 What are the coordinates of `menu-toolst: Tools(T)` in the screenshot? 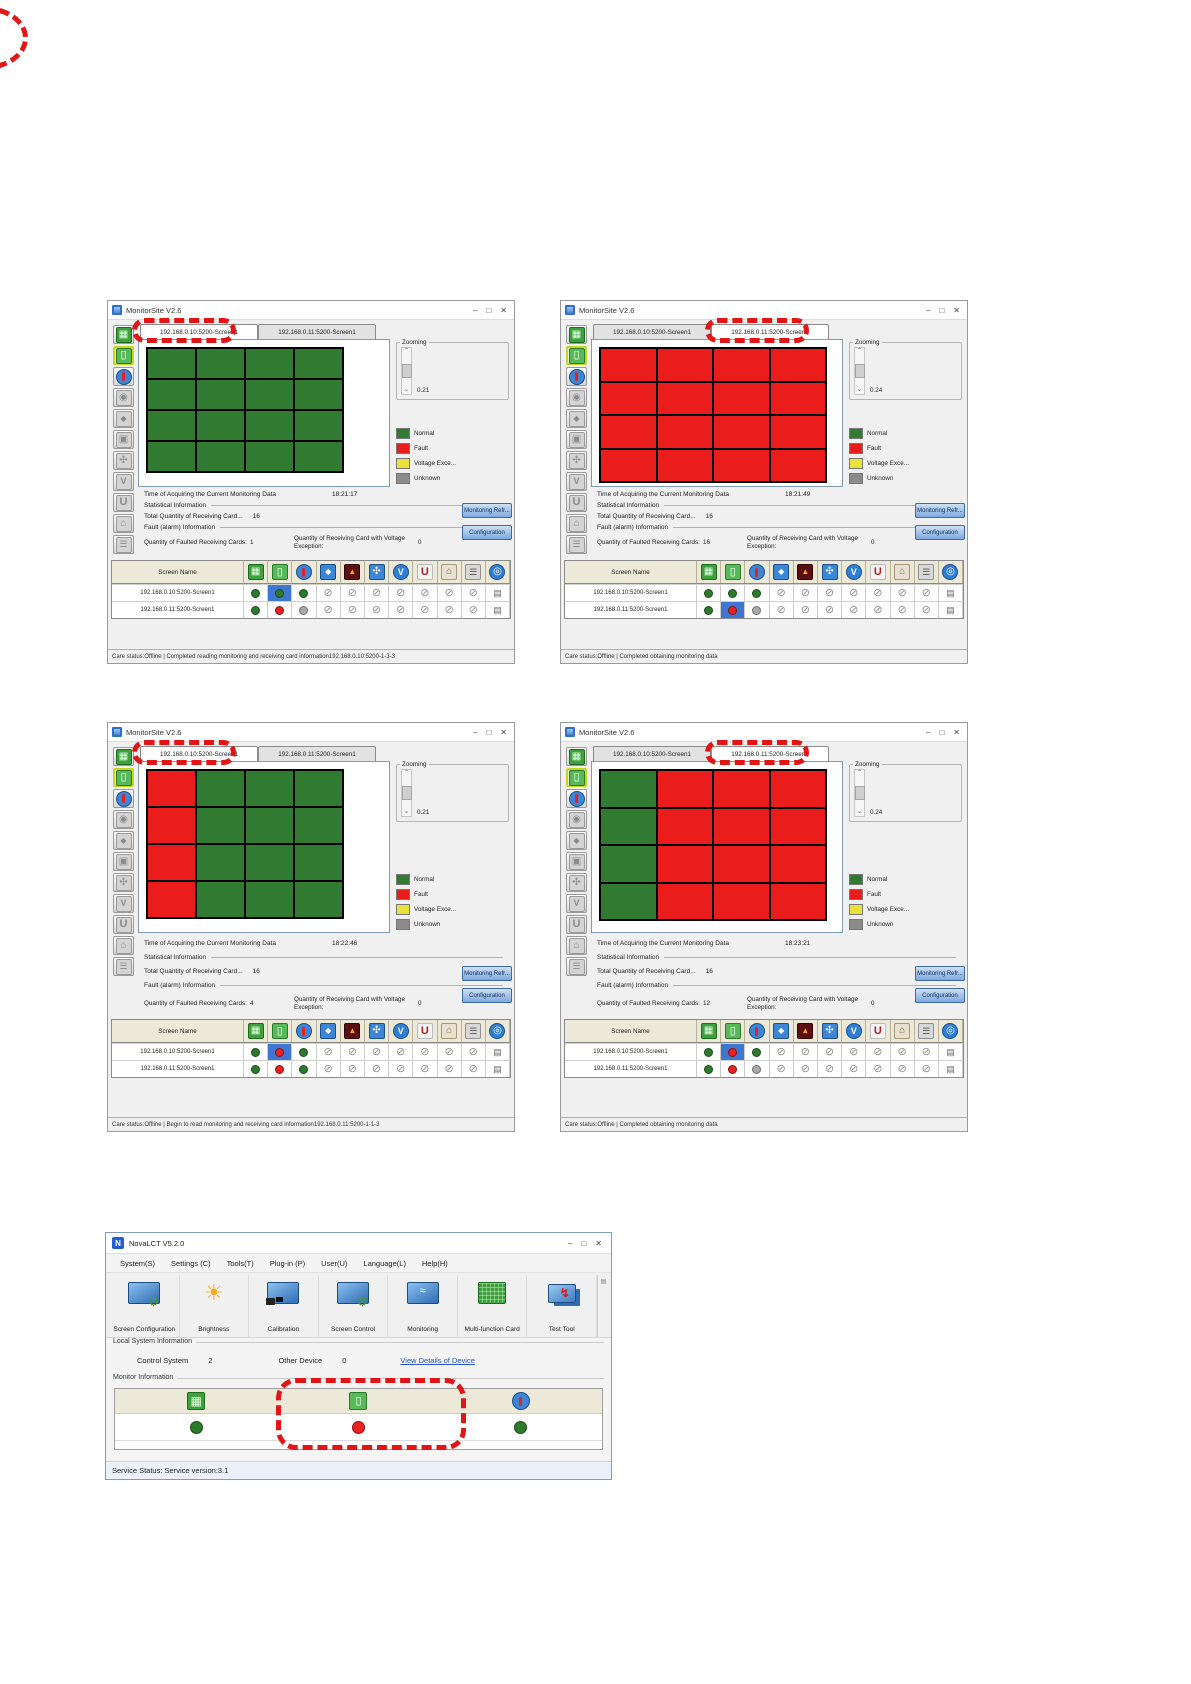 It's located at (240, 1263).